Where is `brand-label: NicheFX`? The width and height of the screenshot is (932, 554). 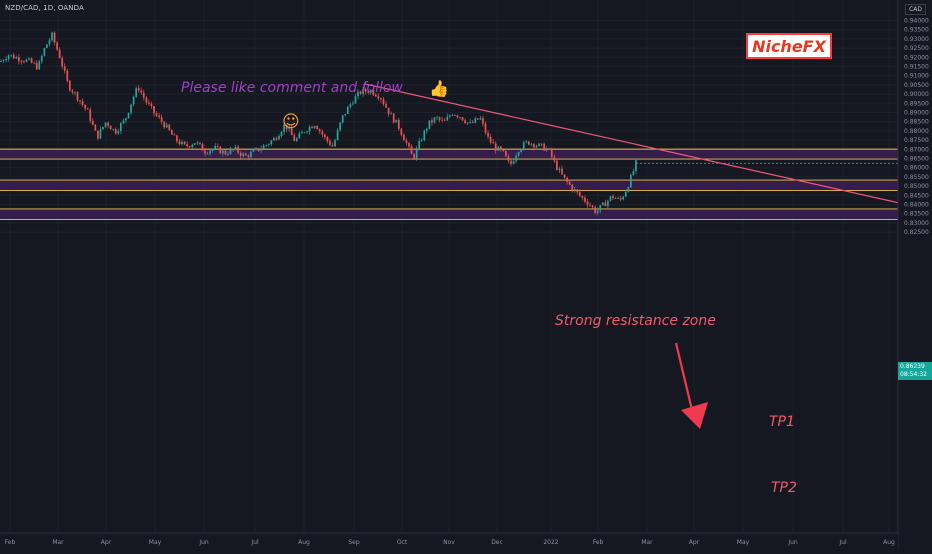
brand-label: NicheFX is located at coordinates (789, 46).